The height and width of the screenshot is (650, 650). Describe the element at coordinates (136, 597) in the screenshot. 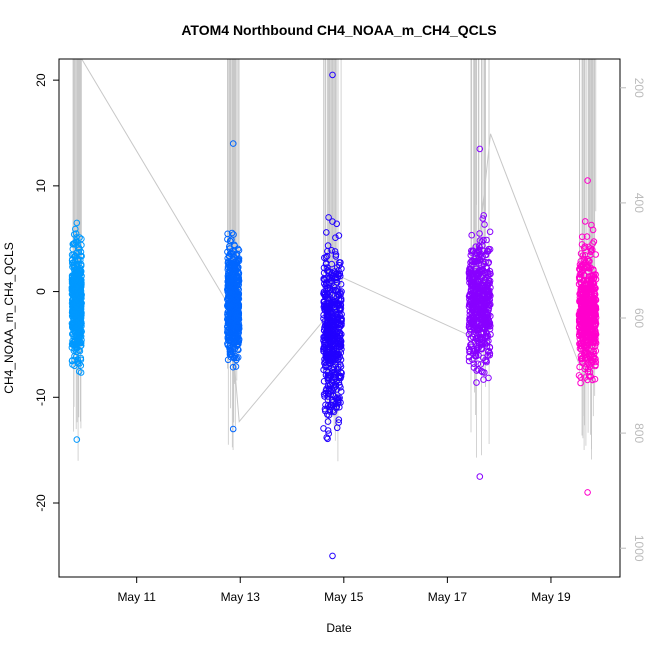

I see `x-tick-label: May 11` at that location.